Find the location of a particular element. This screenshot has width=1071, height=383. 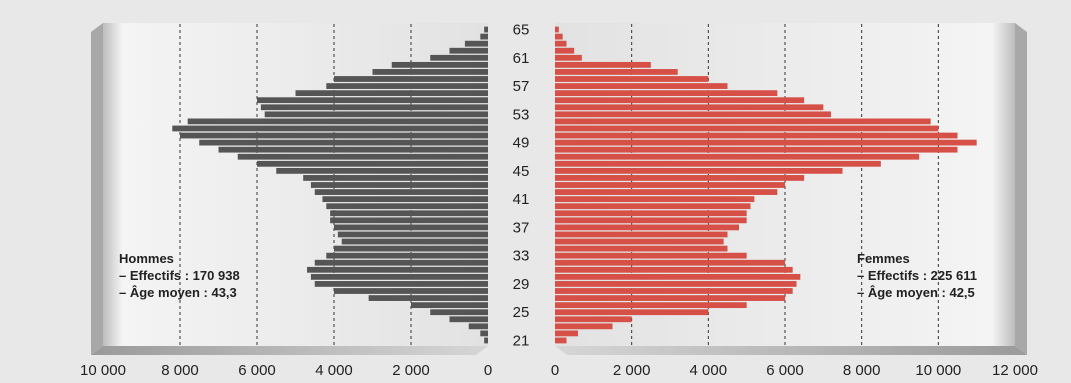

left-axis-tick-label: 2 000 is located at coordinates (411, 370).